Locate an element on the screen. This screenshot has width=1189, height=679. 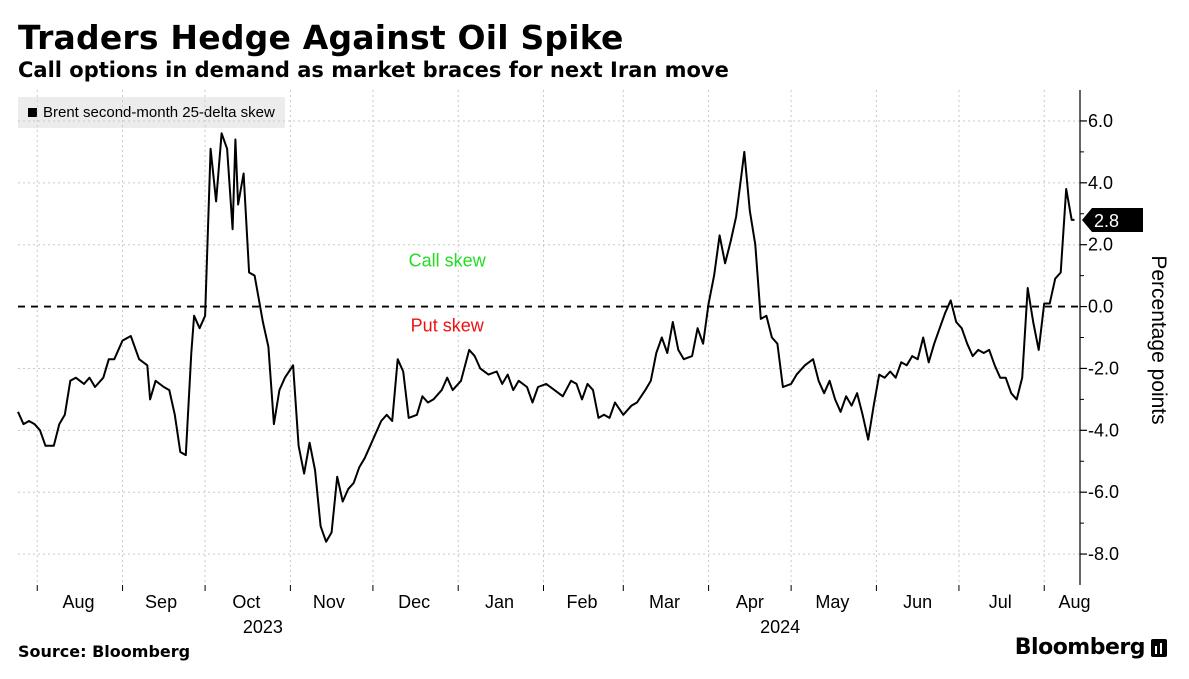
x-tick-label: Apr is located at coordinates (750, 602).